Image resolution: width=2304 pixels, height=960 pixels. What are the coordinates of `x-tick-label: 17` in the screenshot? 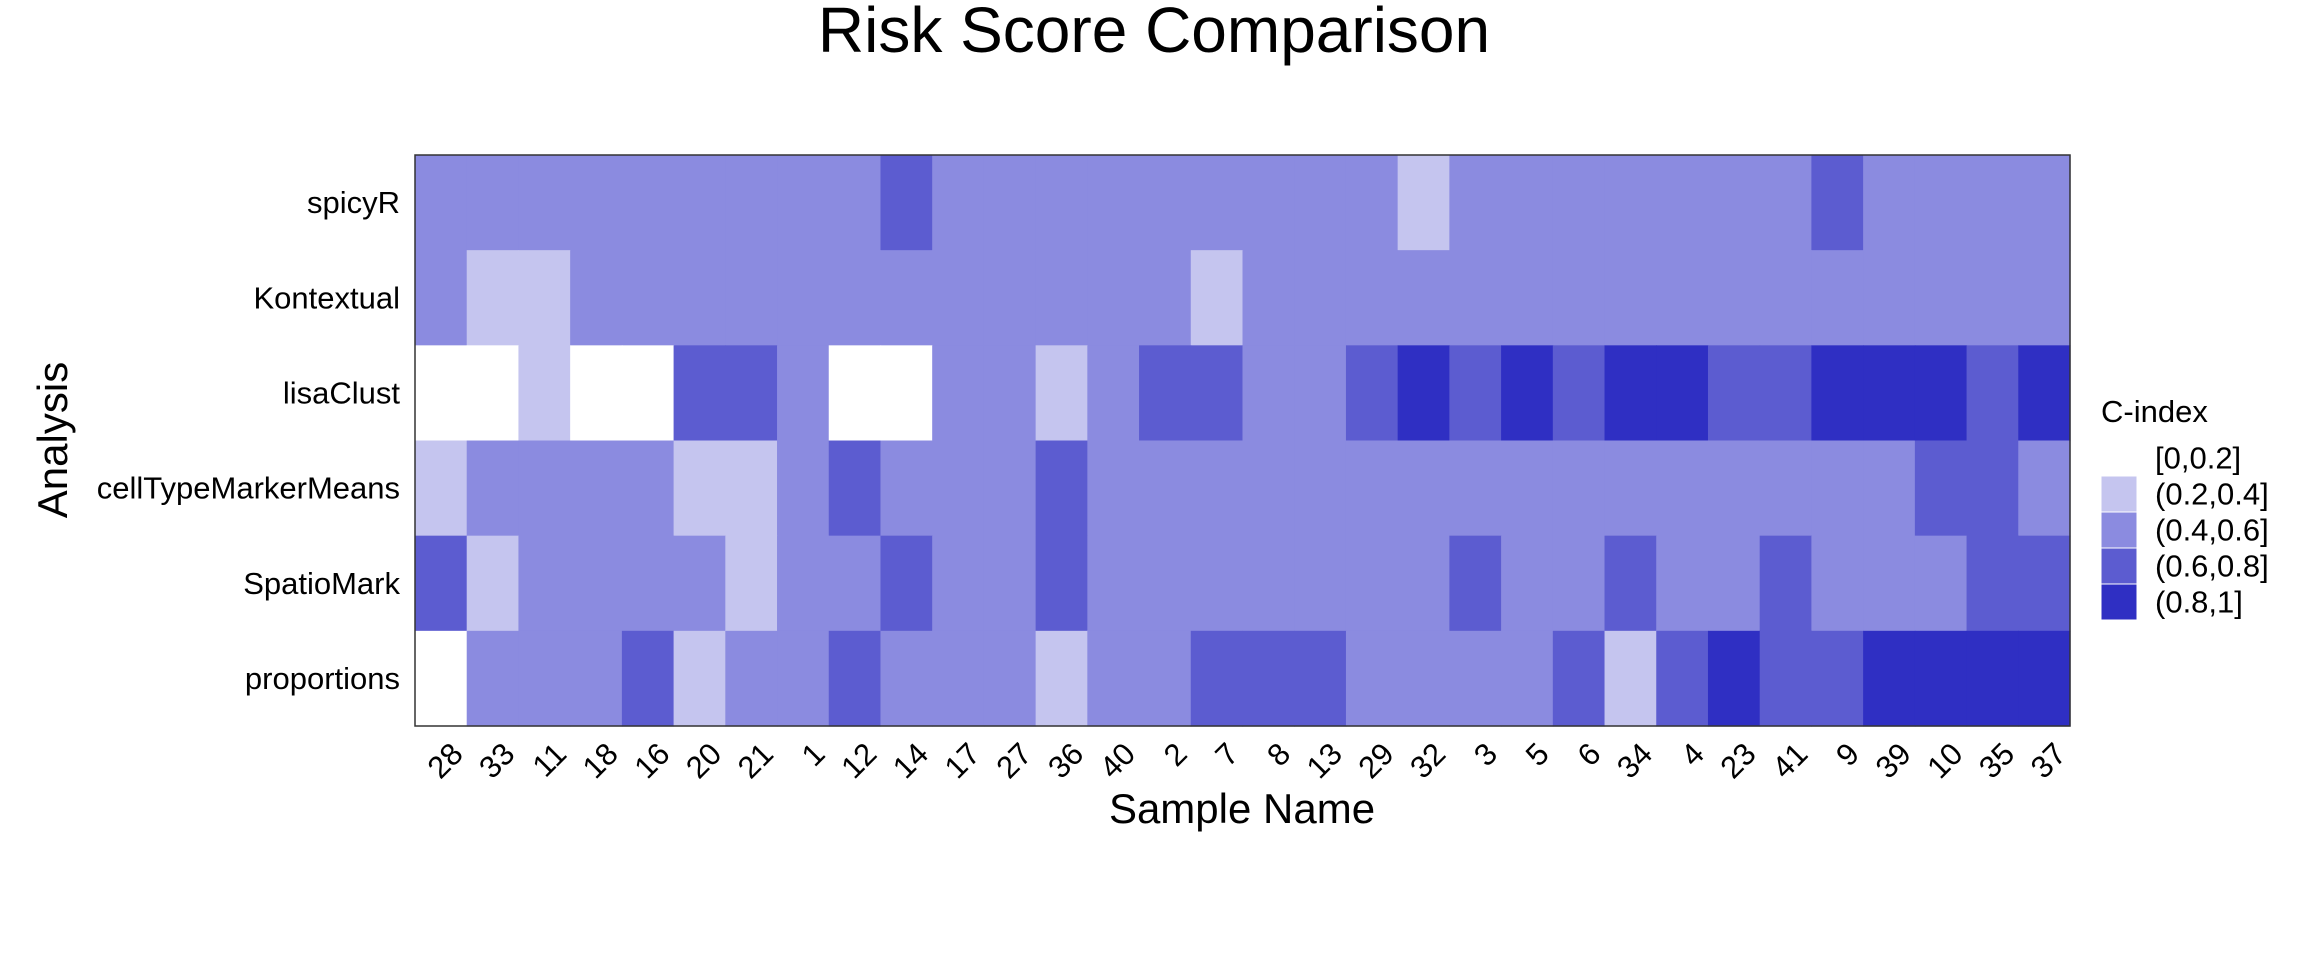 It's located at (962, 760).